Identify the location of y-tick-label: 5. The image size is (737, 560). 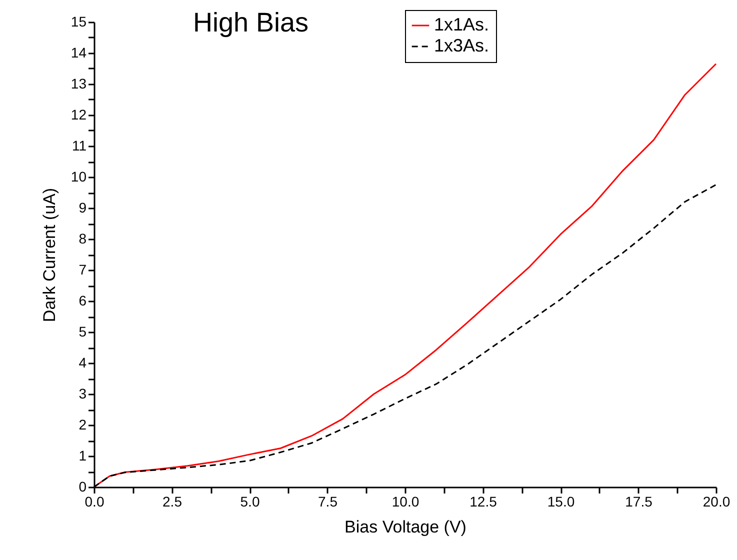
(82, 332).